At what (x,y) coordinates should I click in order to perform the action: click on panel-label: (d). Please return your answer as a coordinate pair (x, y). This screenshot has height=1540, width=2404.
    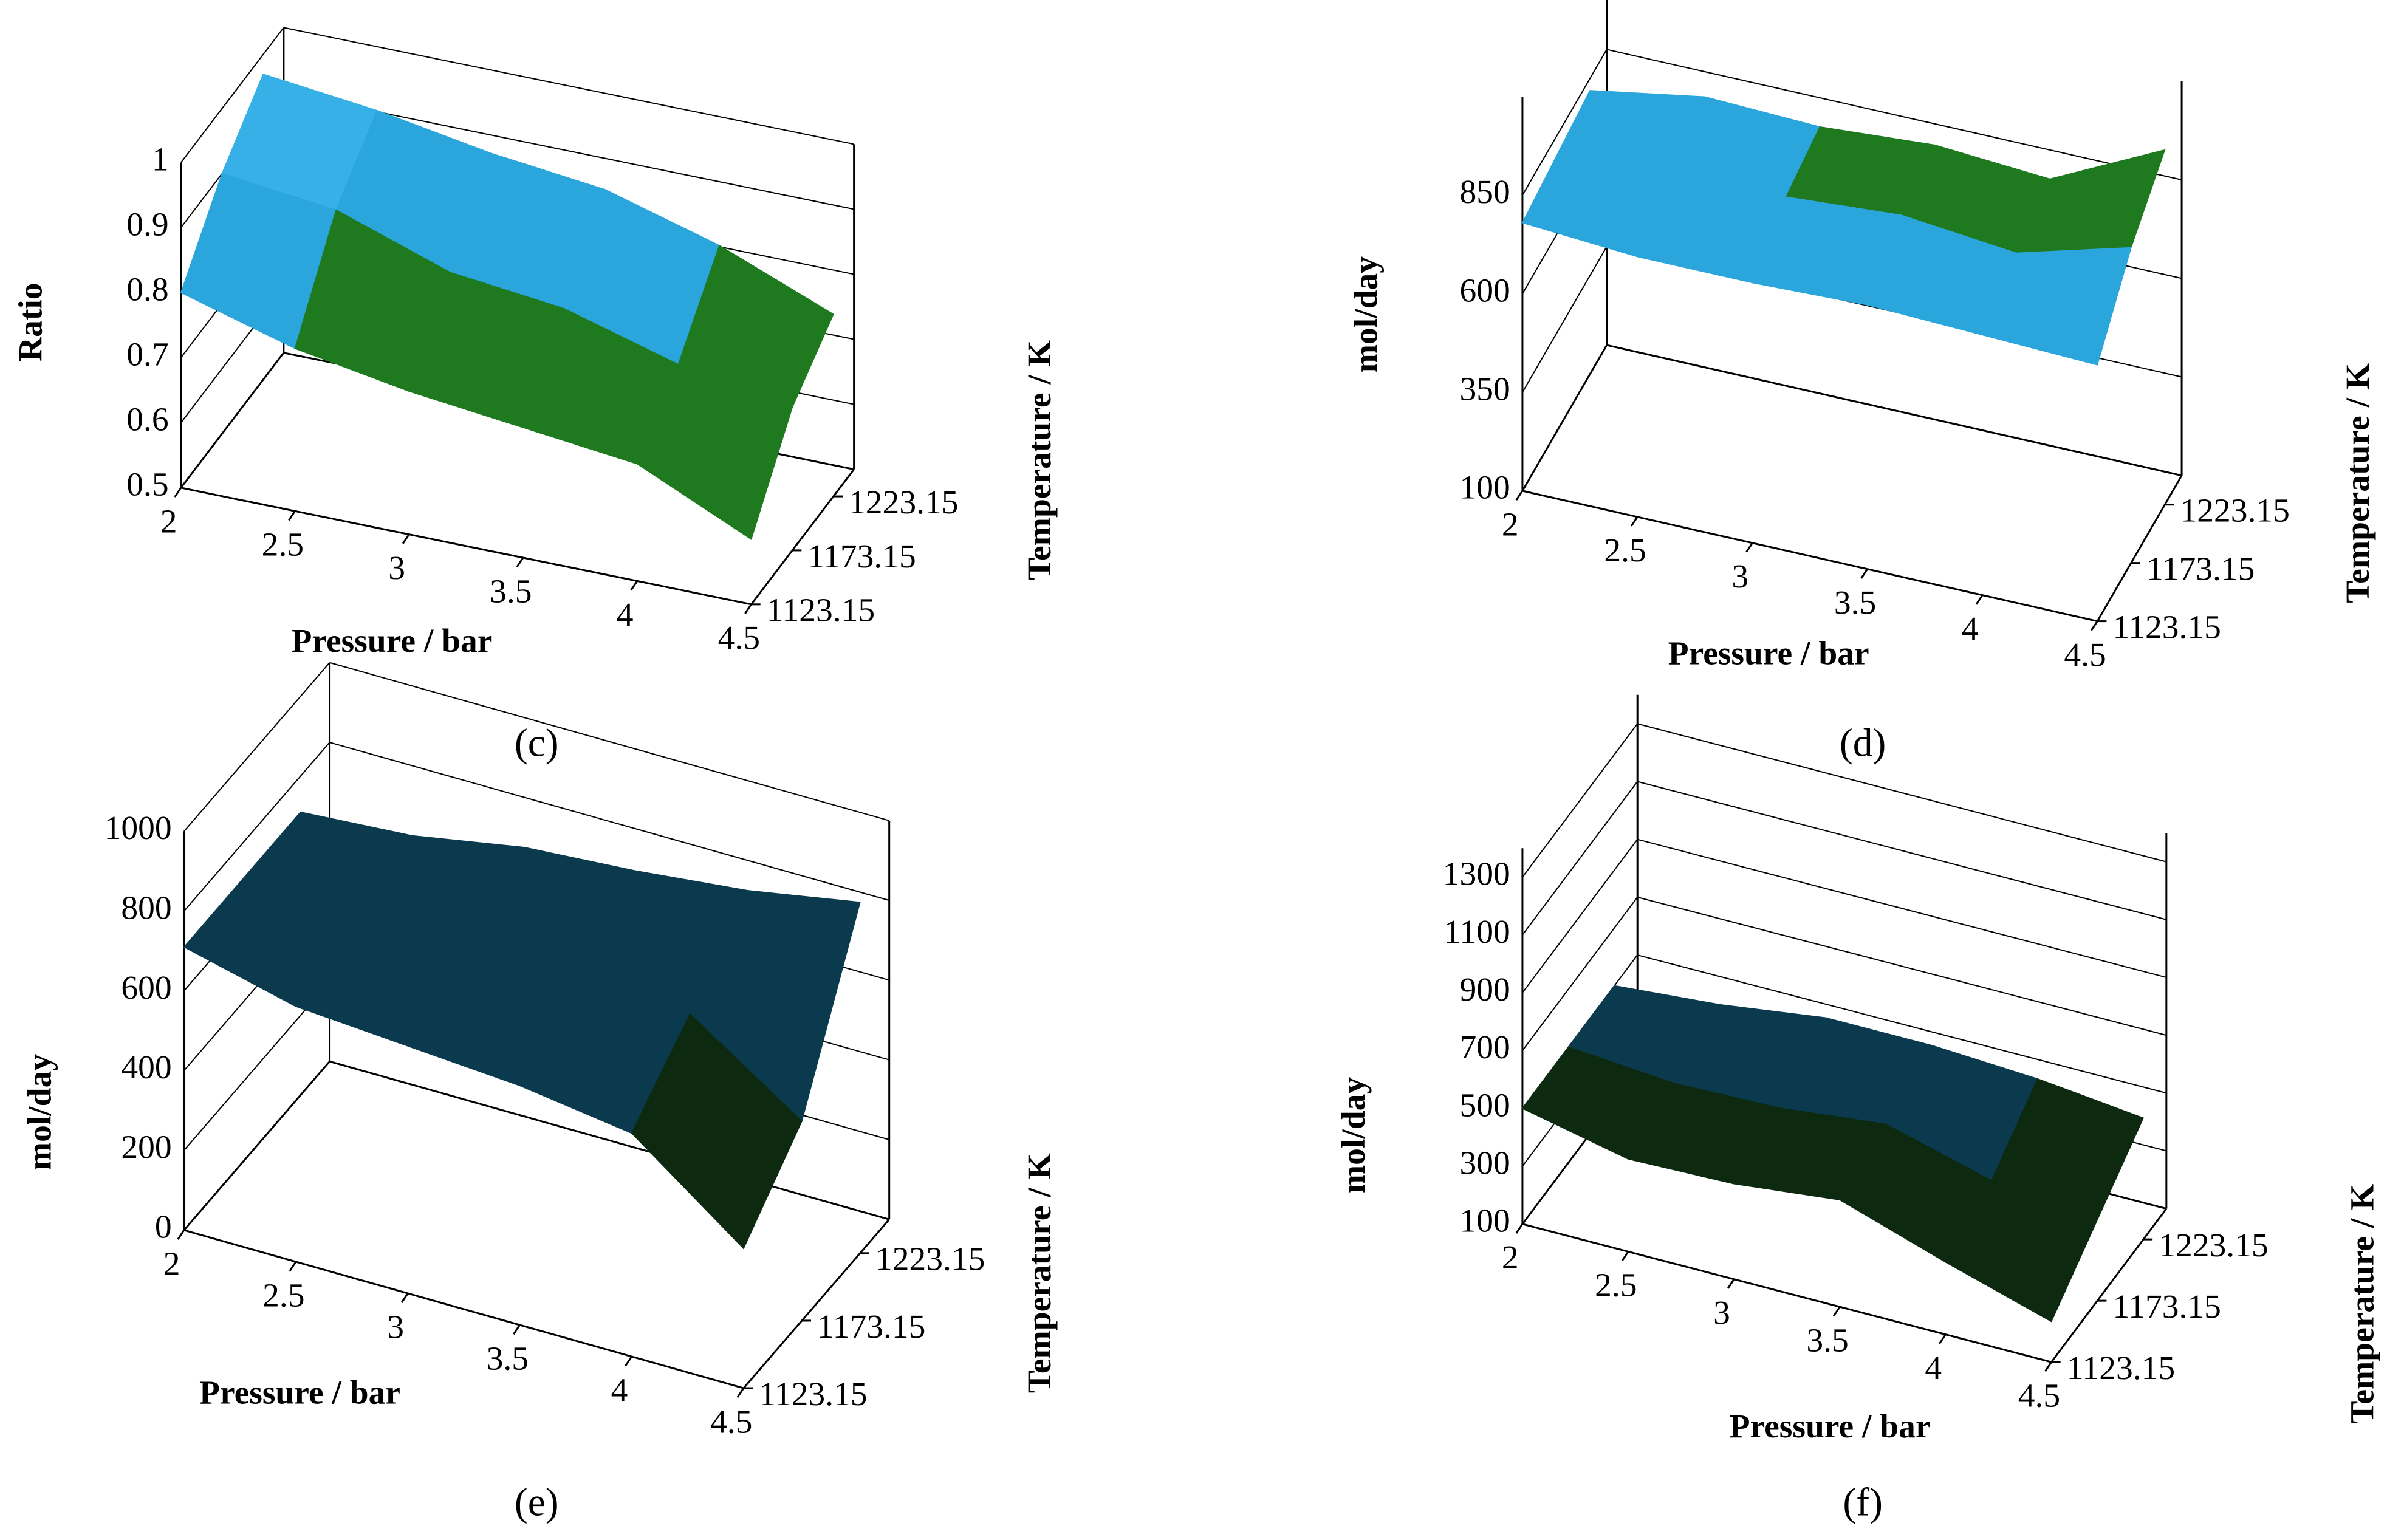
    Looking at the image, I should click on (1863, 743).